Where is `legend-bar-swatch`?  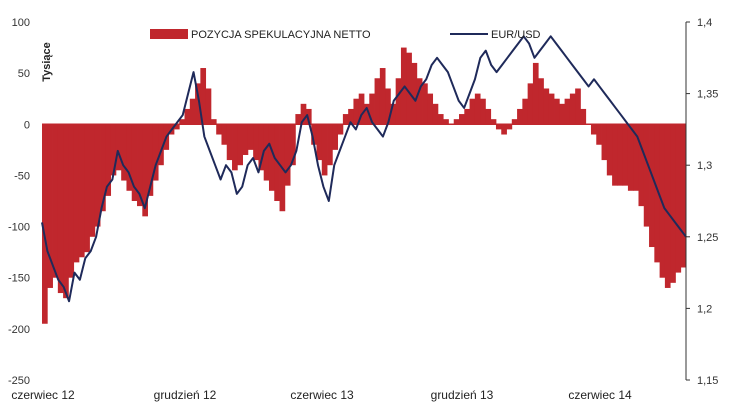 legend-bar-swatch is located at coordinates (169, 34).